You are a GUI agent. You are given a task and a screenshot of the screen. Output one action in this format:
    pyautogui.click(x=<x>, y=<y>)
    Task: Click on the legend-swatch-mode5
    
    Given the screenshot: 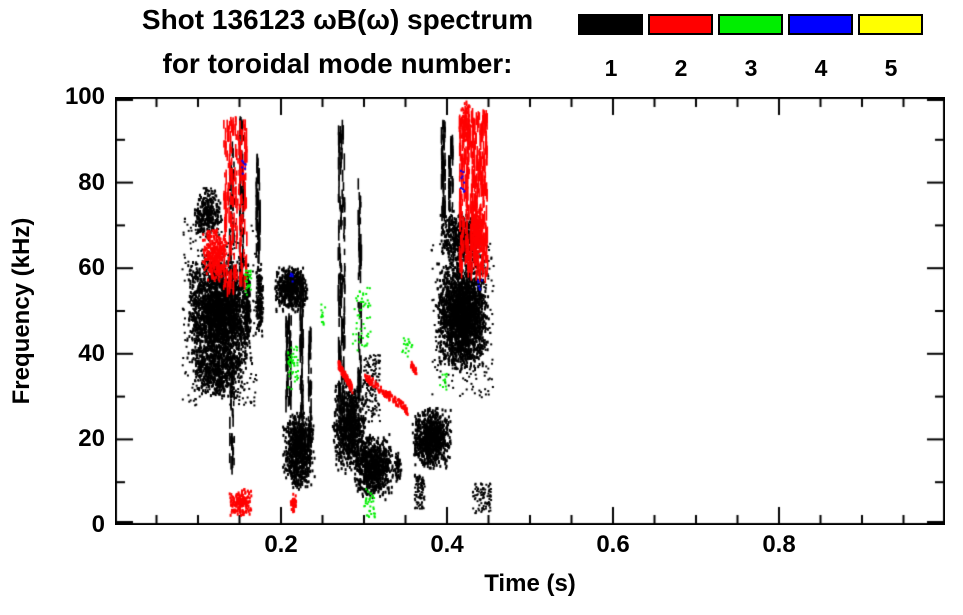 What is the action you would take?
    pyautogui.click(x=890, y=24)
    